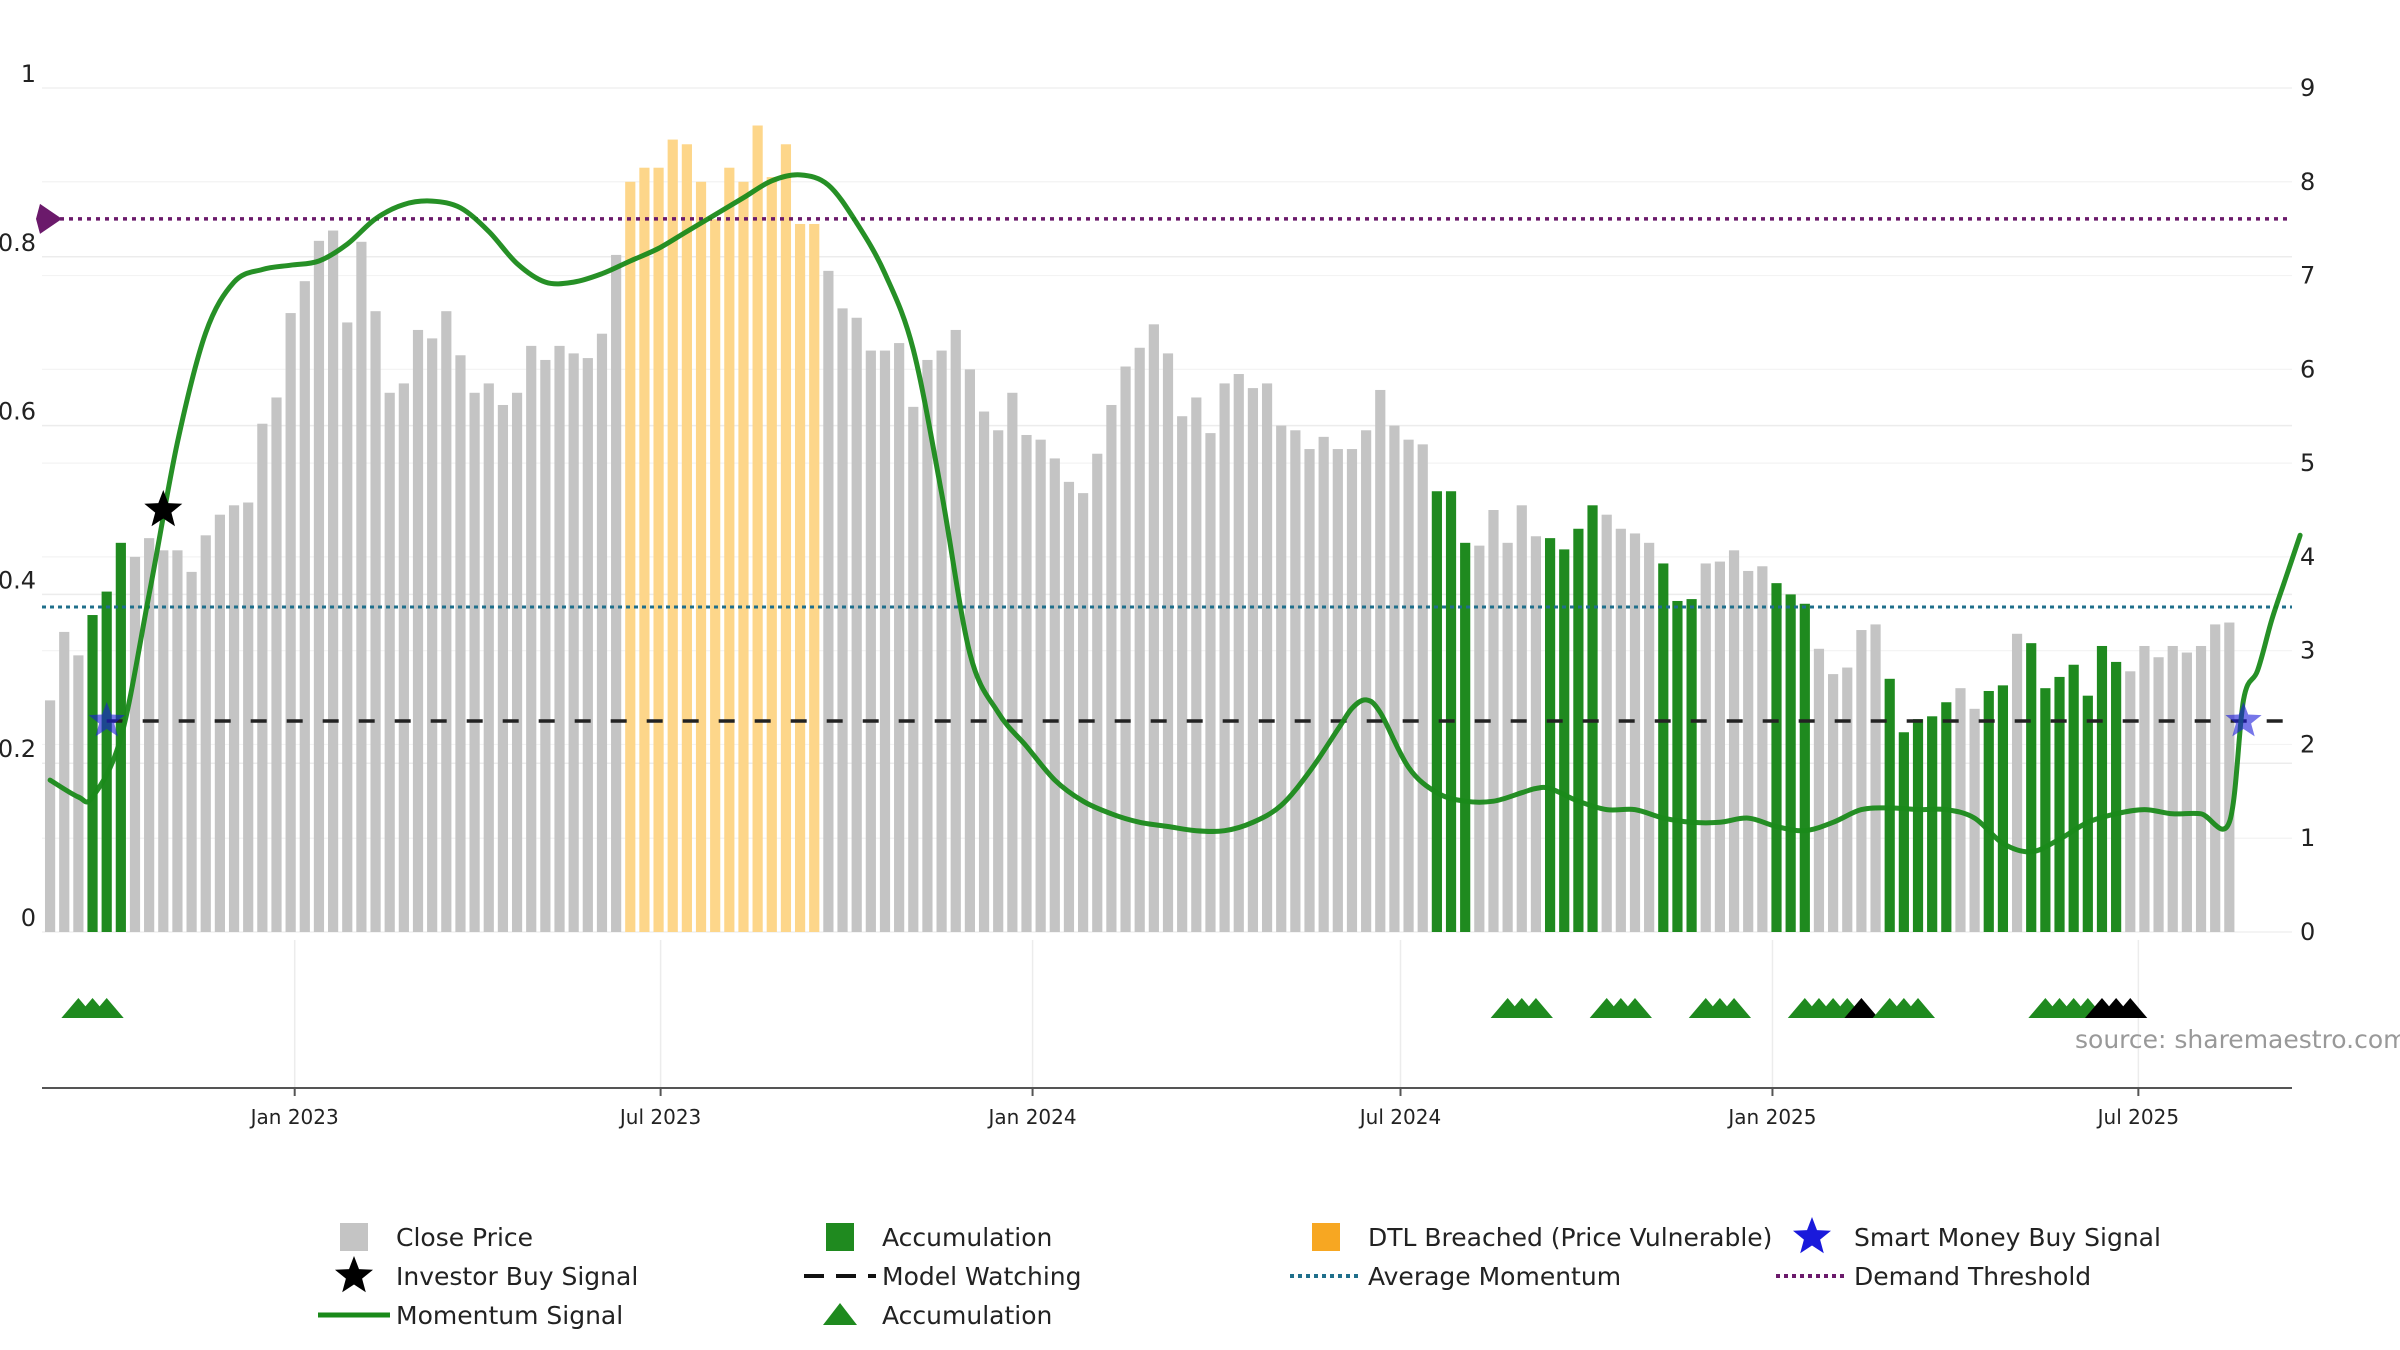  Describe the element at coordinates (659, 1117) in the screenshot. I see `x-axis-tick-label: Jul 2023` at that location.